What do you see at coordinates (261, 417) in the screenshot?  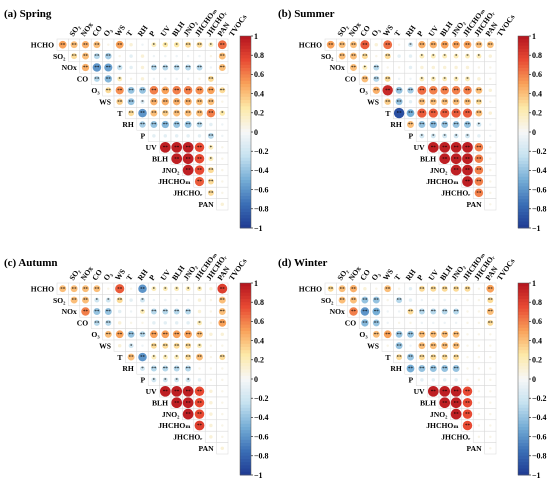 I see `colorbar-tick-label: −0.4` at bounding box center [261, 417].